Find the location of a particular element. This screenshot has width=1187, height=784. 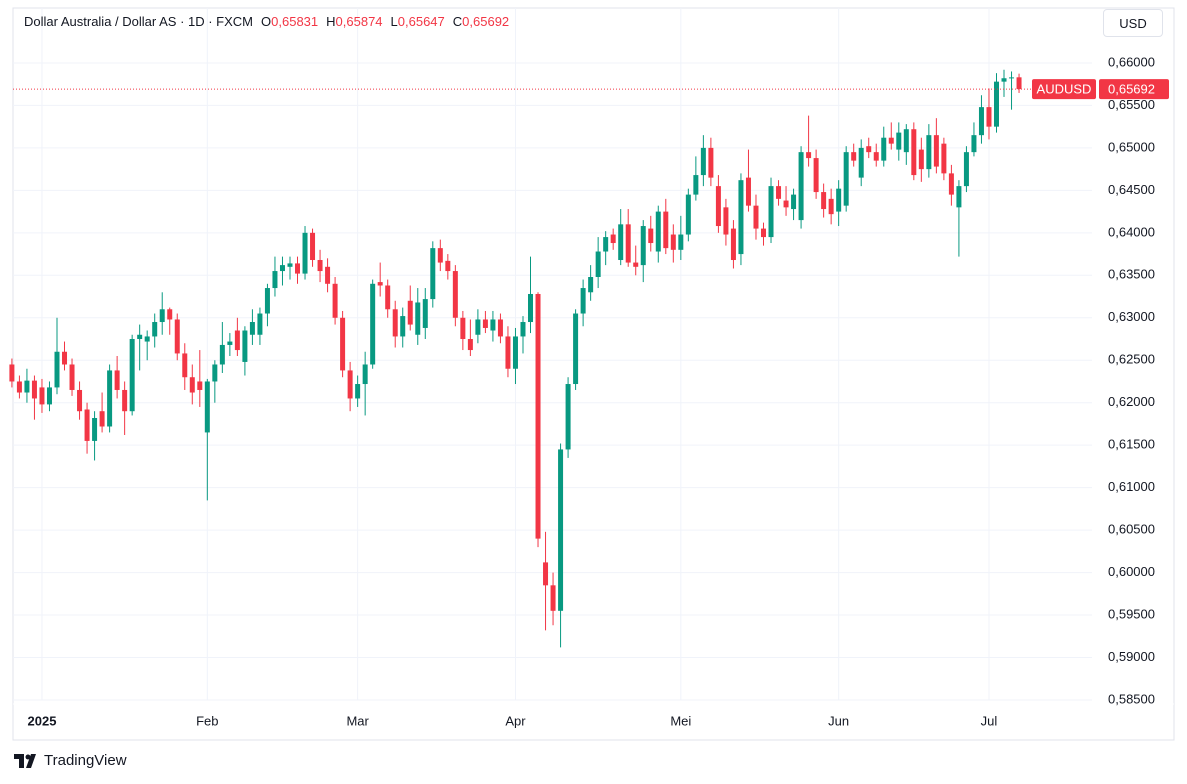

symbol-tag-label: AUDUSD is located at coordinates (1064, 89).